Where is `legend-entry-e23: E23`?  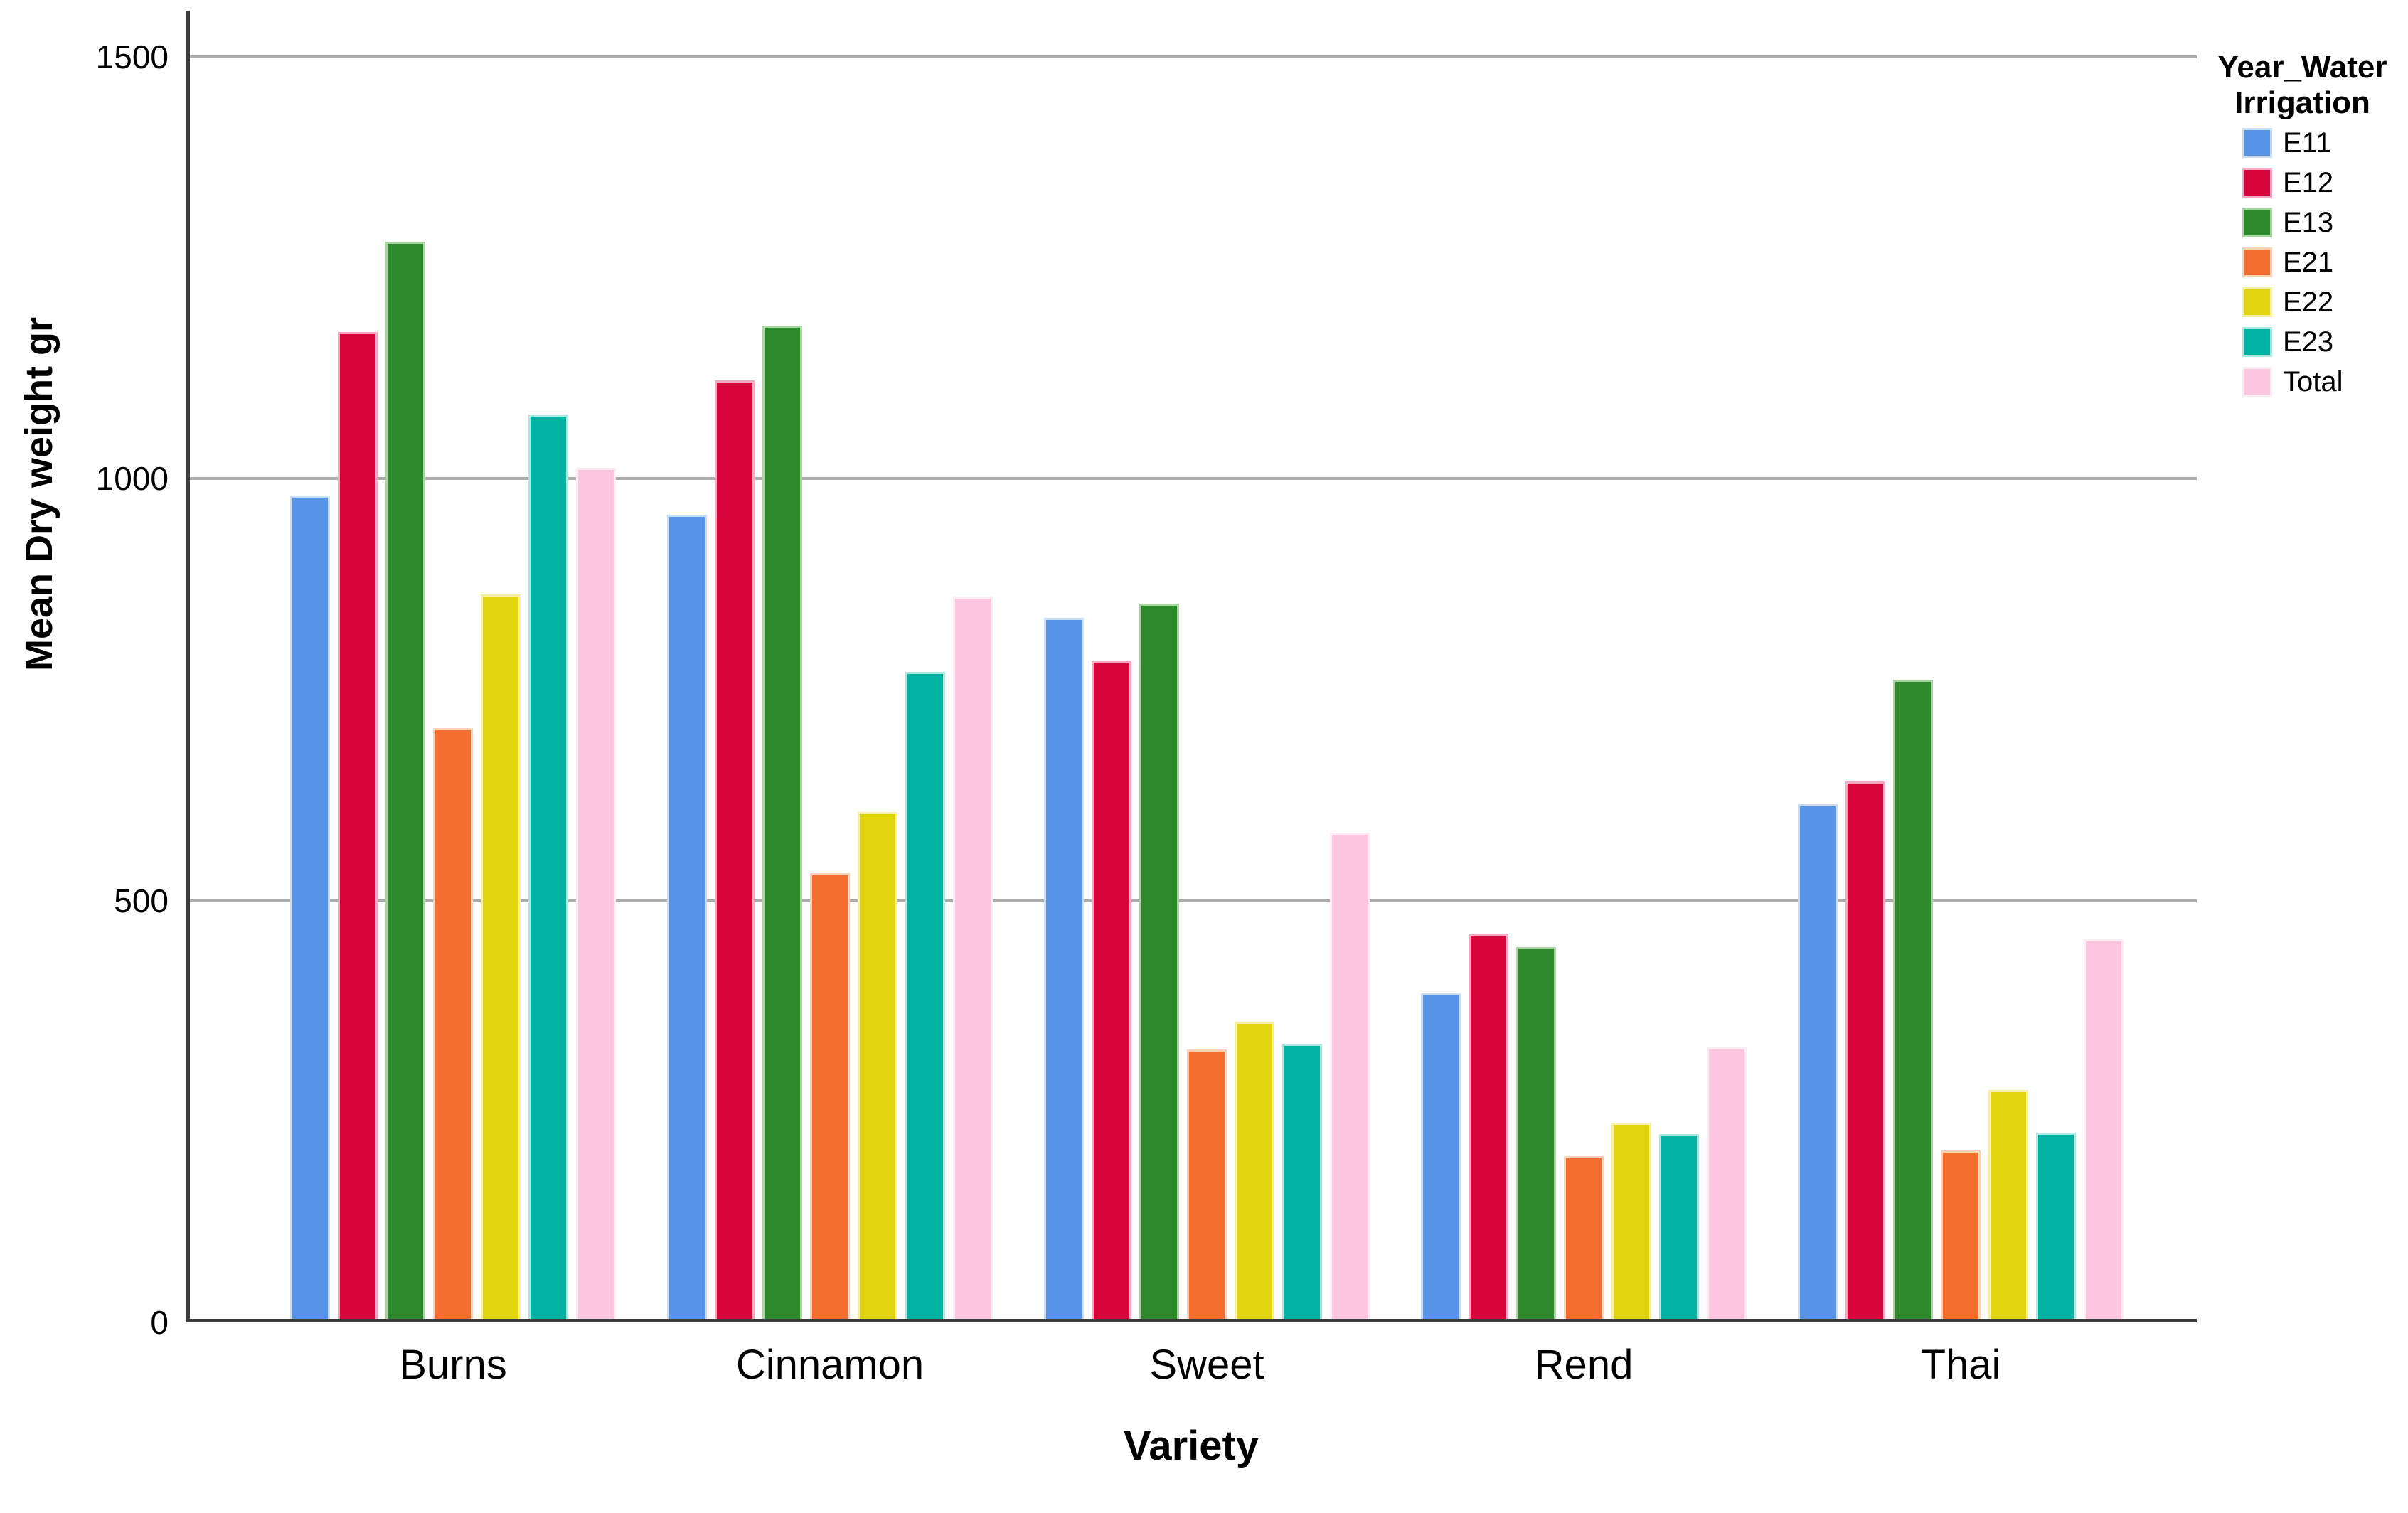 legend-entry-e23: E23 is located at coordinates (2323, 342).